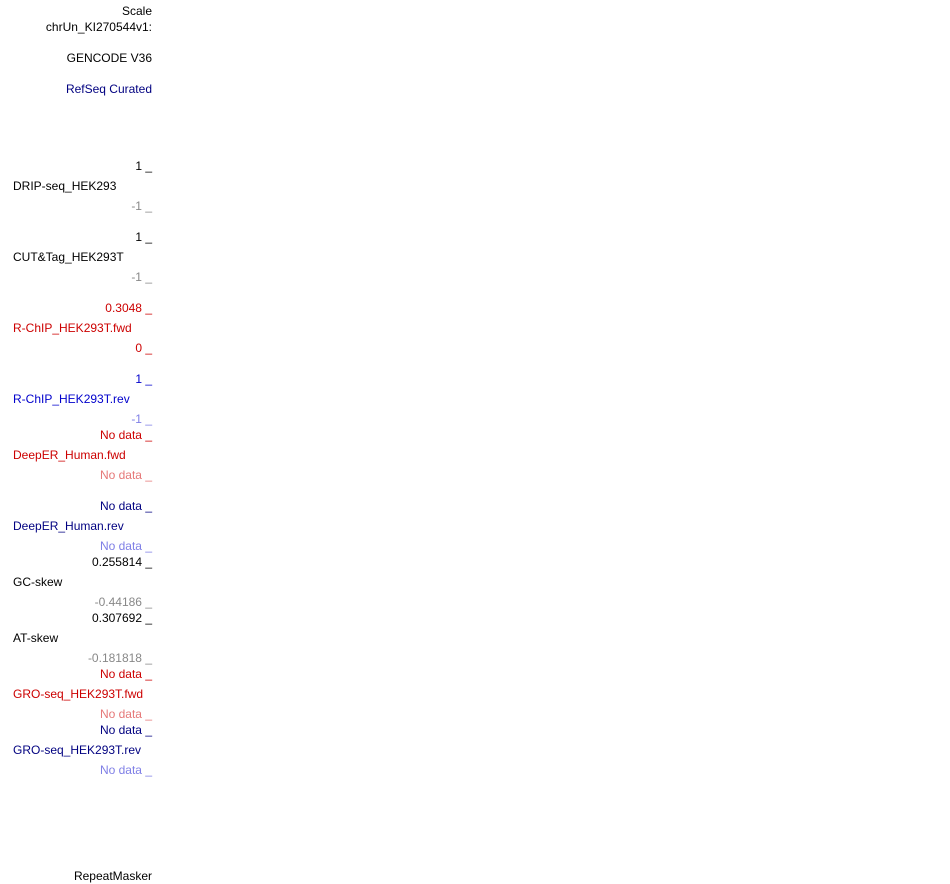  What do you see at coordinates (77, 750) in the screenshot?
I see `track-label-gro-rev: GRO-seq_HEK293T.rev` at bounding box center [77, 750].